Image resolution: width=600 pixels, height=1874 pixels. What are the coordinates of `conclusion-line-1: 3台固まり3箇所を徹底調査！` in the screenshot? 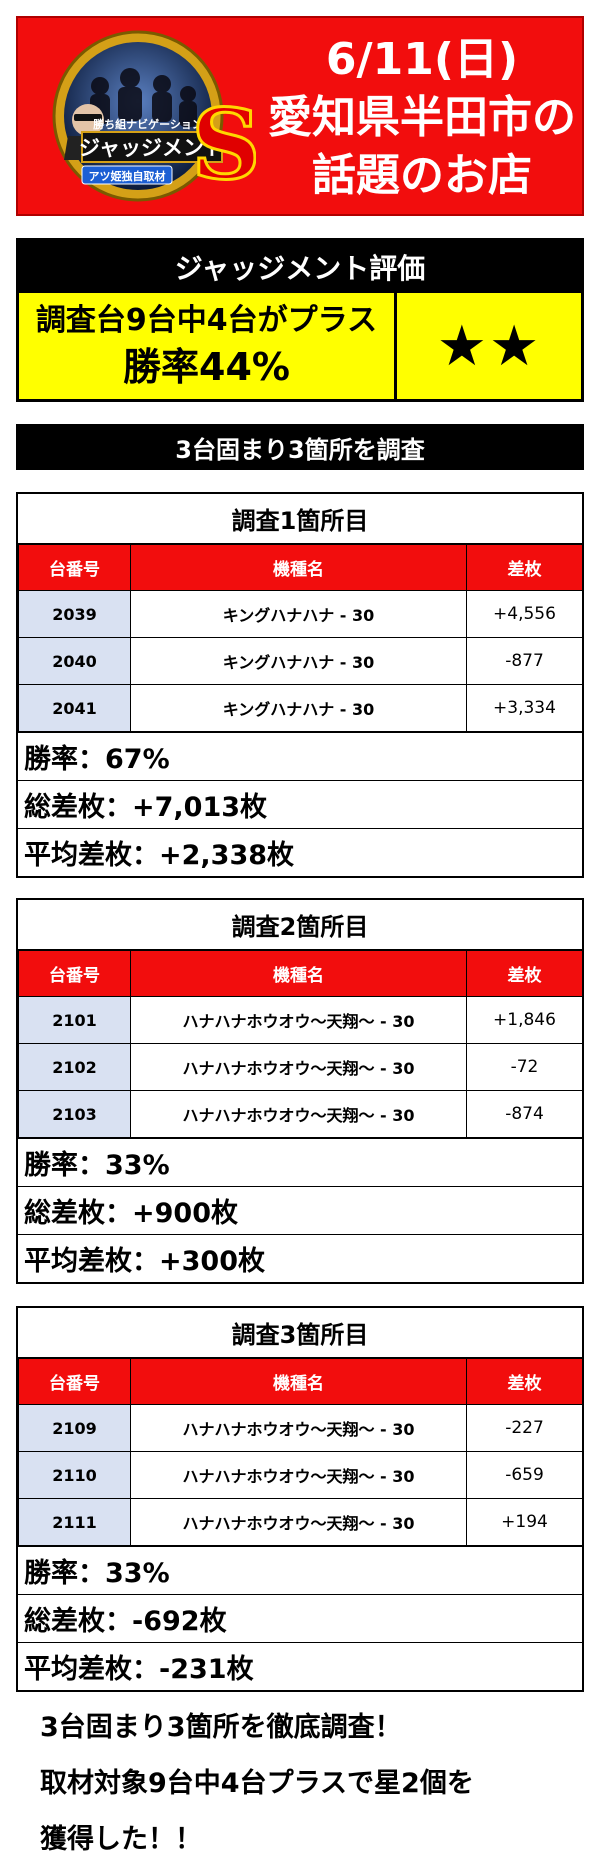 It's located at (221, 1727).